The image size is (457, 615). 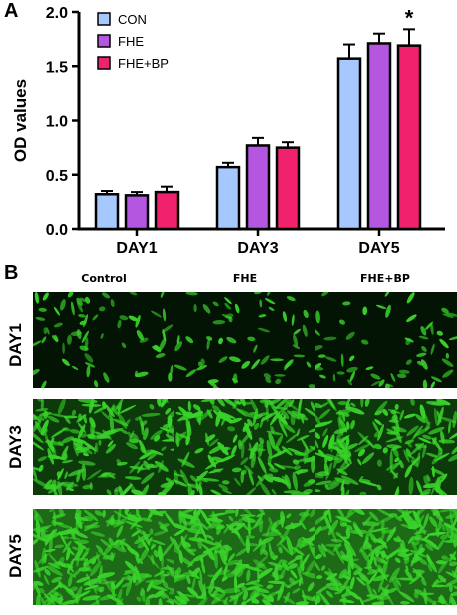 I want to click on micrograph-day5-control, so click(x=104, y=557).